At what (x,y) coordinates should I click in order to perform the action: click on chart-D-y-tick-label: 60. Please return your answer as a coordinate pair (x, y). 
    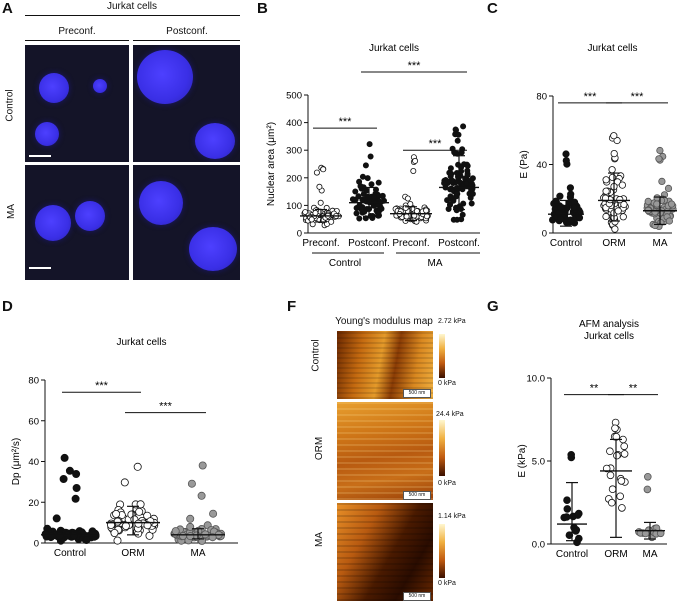
    Looking at the image, I should click on (33, 421).